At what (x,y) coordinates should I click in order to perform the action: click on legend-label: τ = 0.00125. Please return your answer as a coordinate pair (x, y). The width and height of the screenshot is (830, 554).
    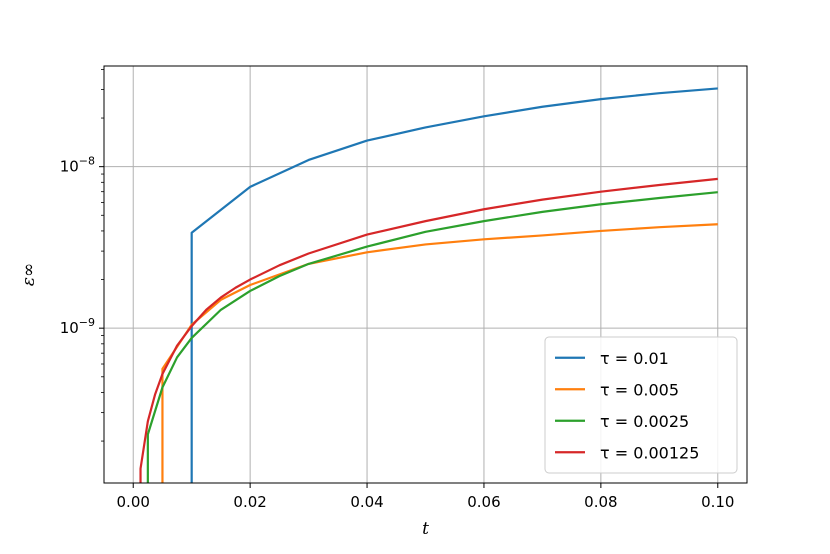
    Looking at the image, I should click on (649, 452).